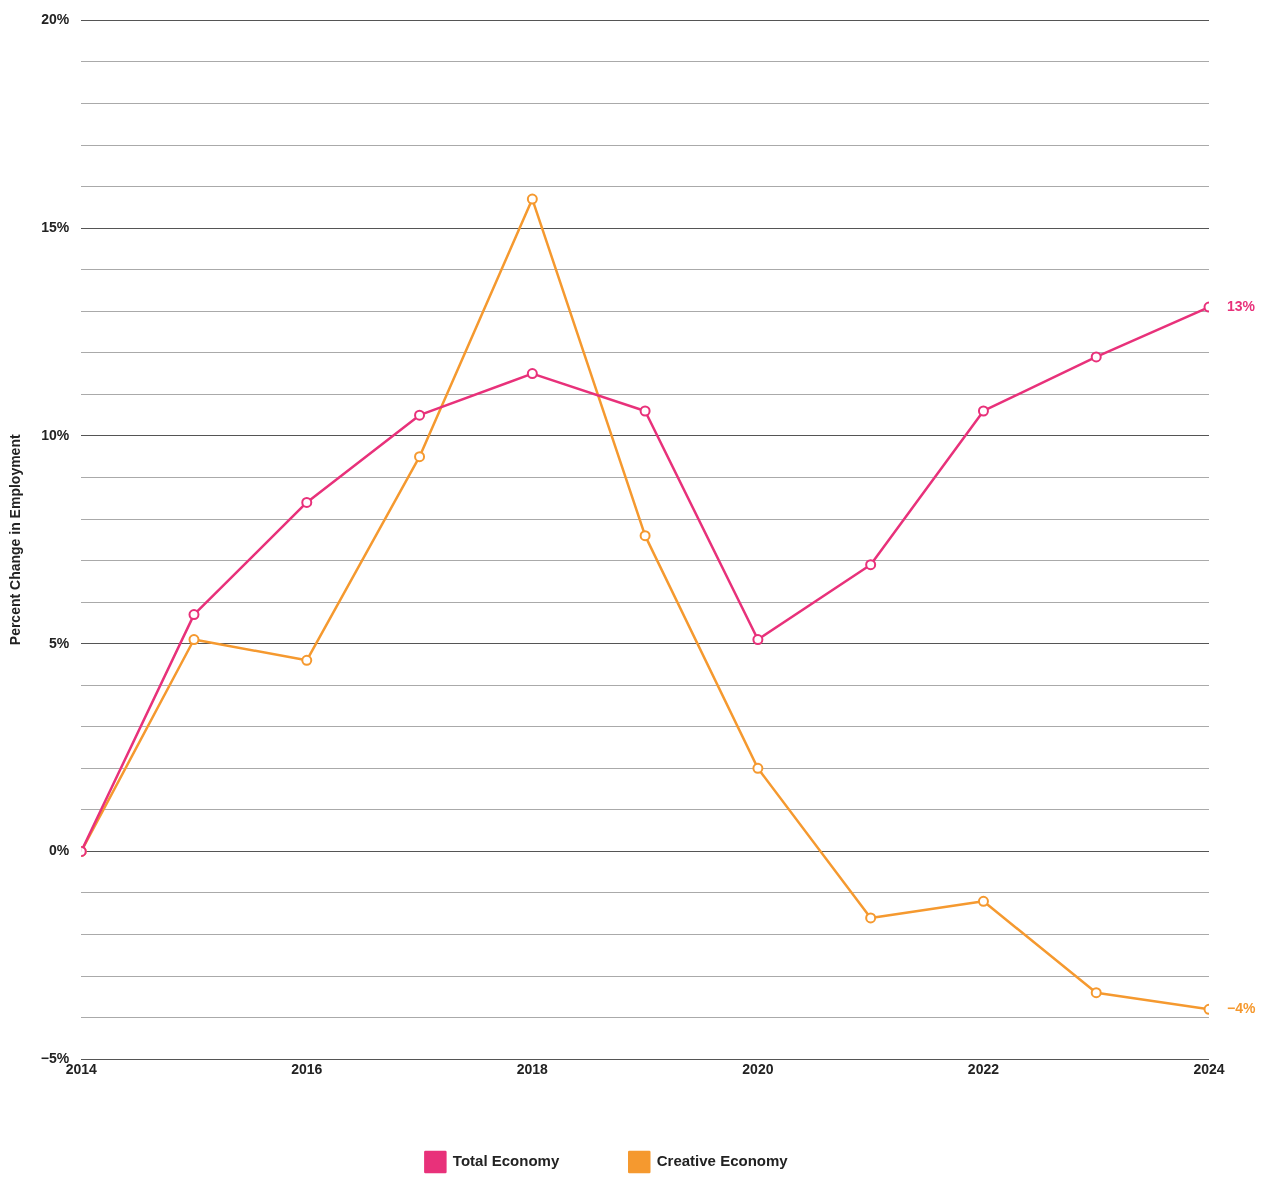  I want to click on annotation: −4%, so click(1241, 1008).